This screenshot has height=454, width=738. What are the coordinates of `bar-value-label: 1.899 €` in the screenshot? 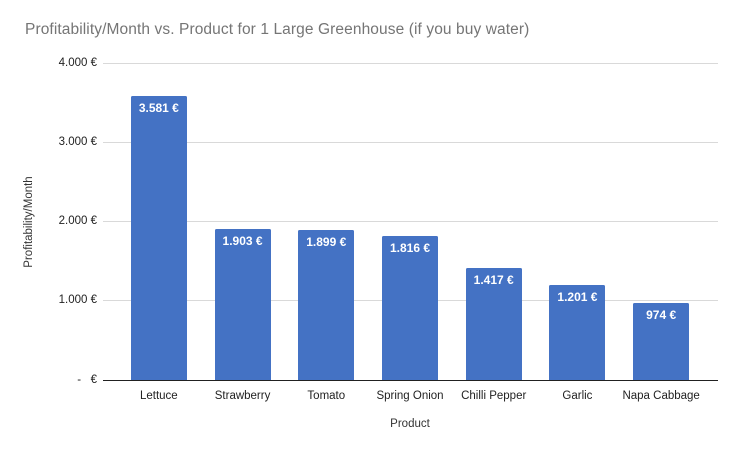 It's located at (326, 241).